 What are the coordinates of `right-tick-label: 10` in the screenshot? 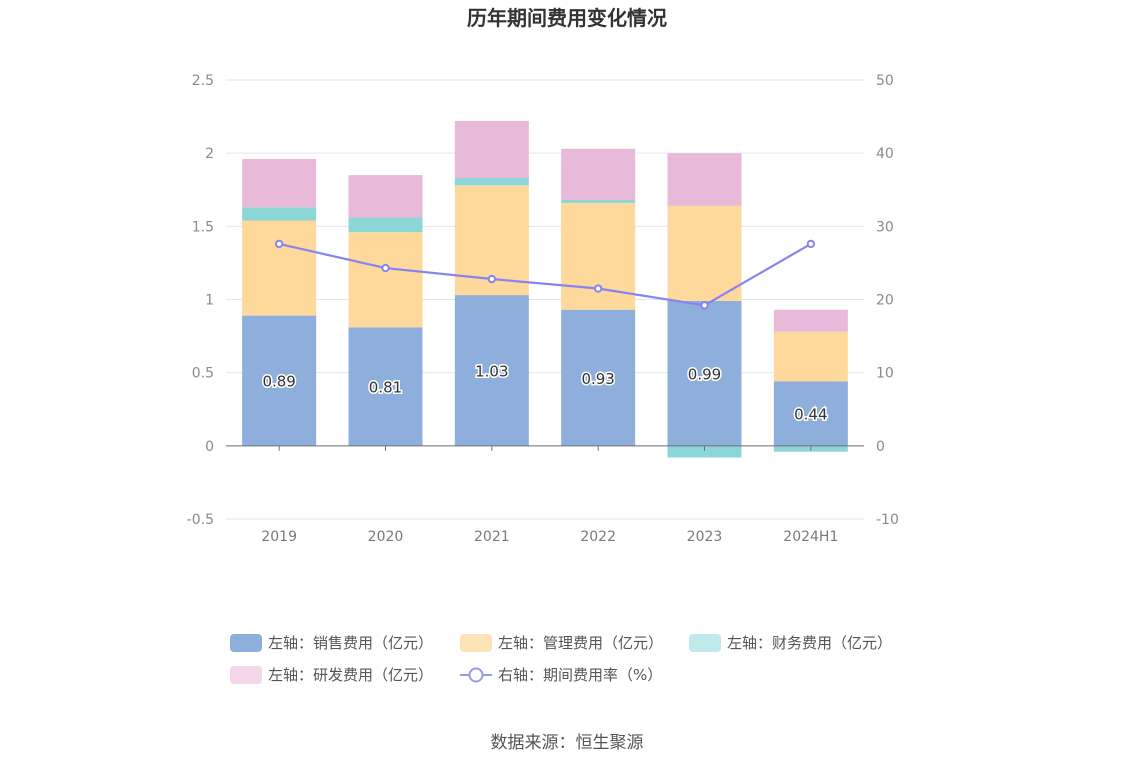 It's located at (885, 374).